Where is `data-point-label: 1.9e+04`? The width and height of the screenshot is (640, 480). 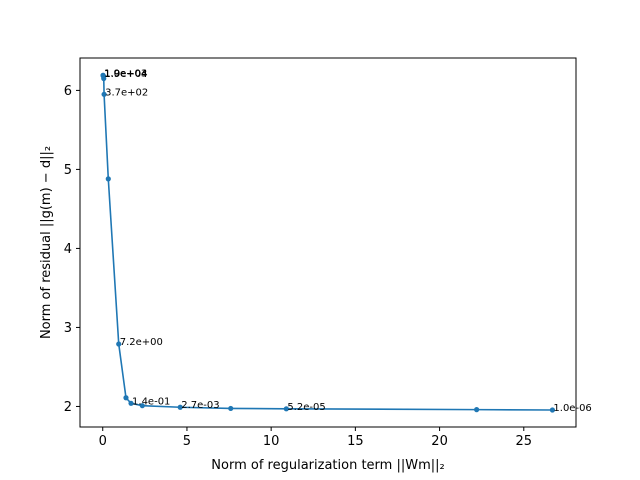 data-point-label: 1.9e+04 is located at coordinates (125, 74).